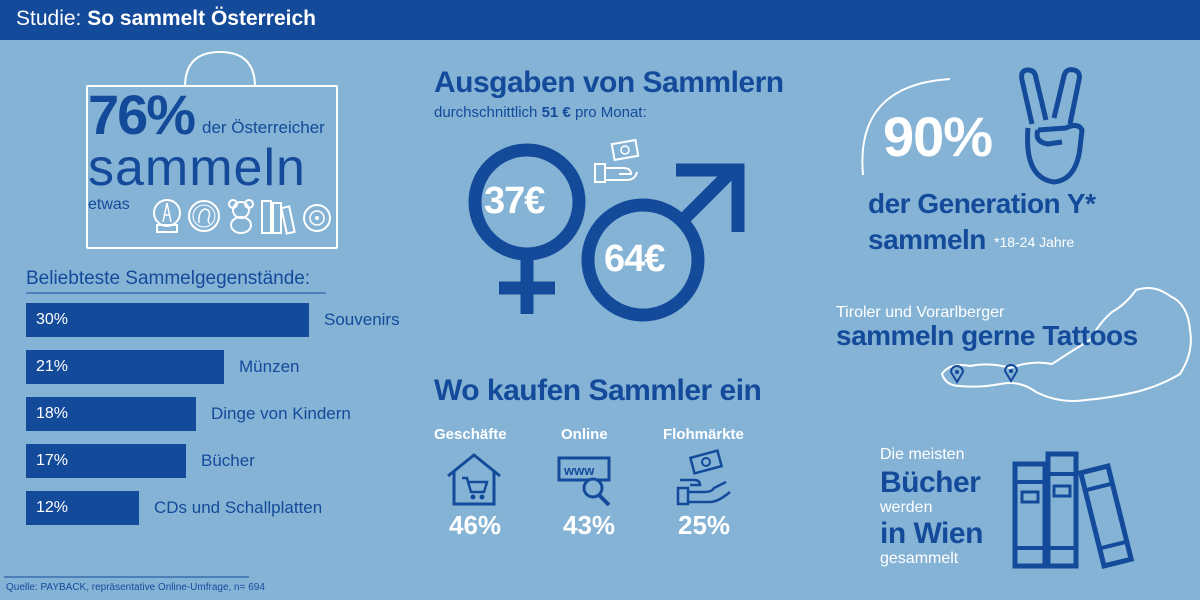 This screenshot has height=600, width=1200. Describe the element at coordinates (109, 204) in the screenshot. I see `collectors-line3: etwas` at that location.